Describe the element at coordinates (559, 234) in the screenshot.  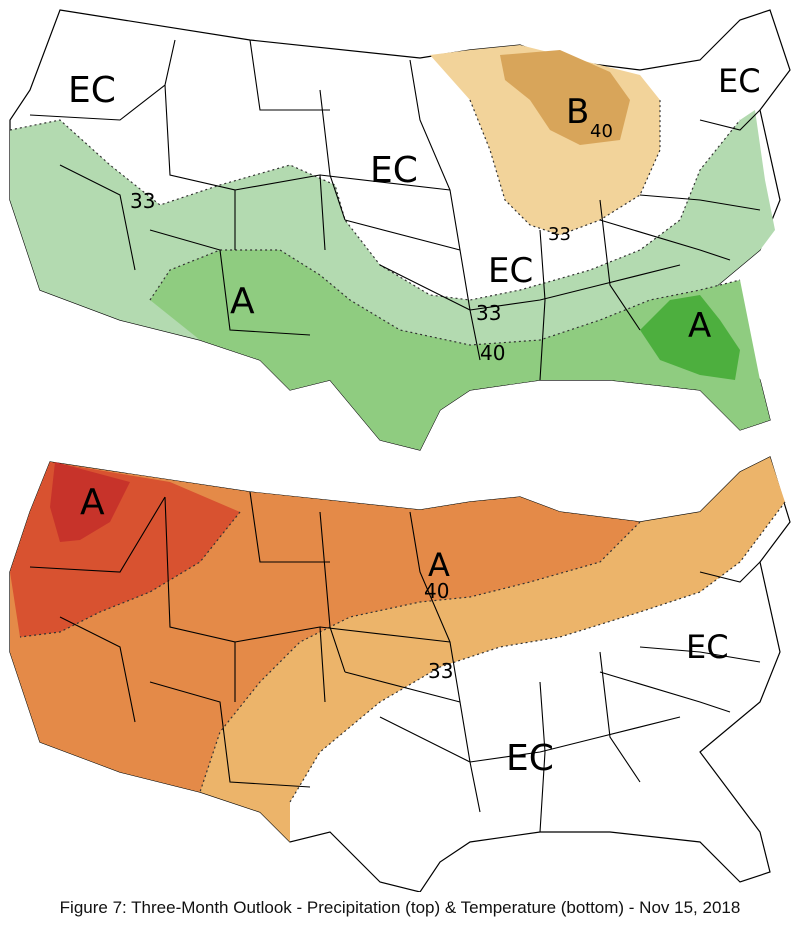
I see `precip-label-33-midwest: 33` at that location.